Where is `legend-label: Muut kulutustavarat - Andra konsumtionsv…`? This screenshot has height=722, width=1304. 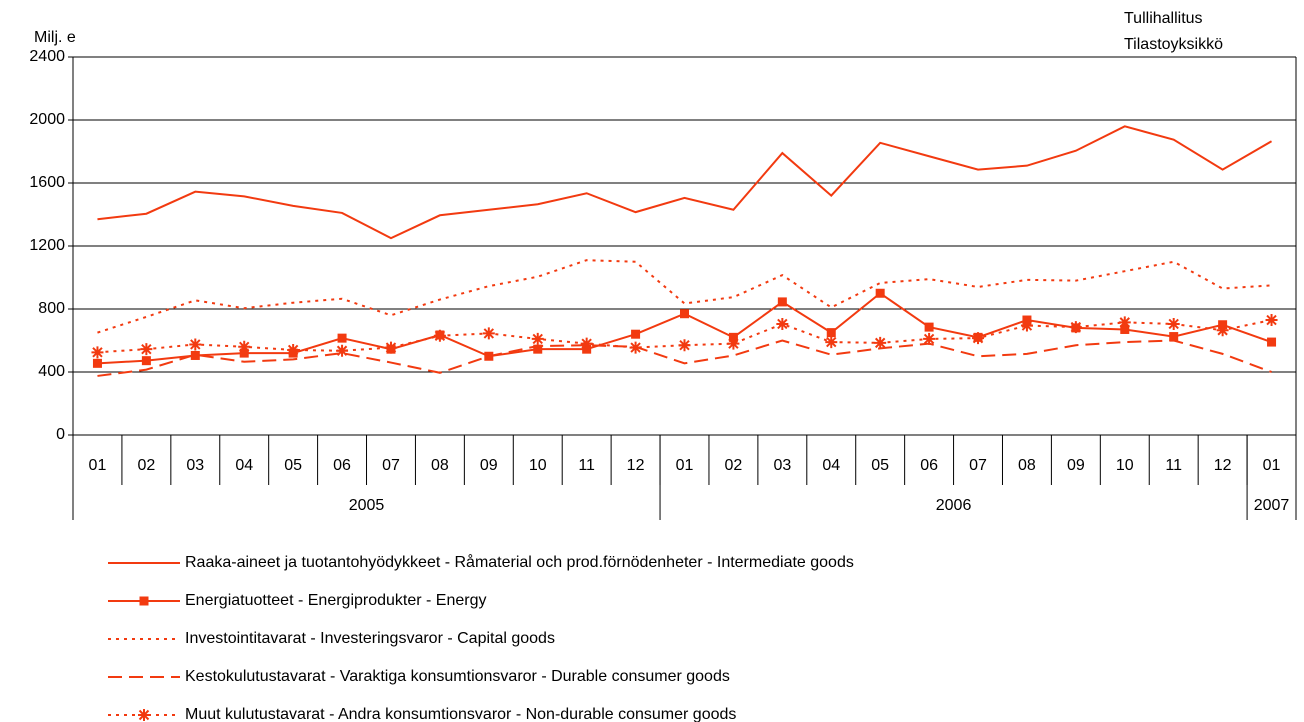 legend-label: Muut kulutustavarat - Andra konsumtionsv… is located at coordinates (460, 714).